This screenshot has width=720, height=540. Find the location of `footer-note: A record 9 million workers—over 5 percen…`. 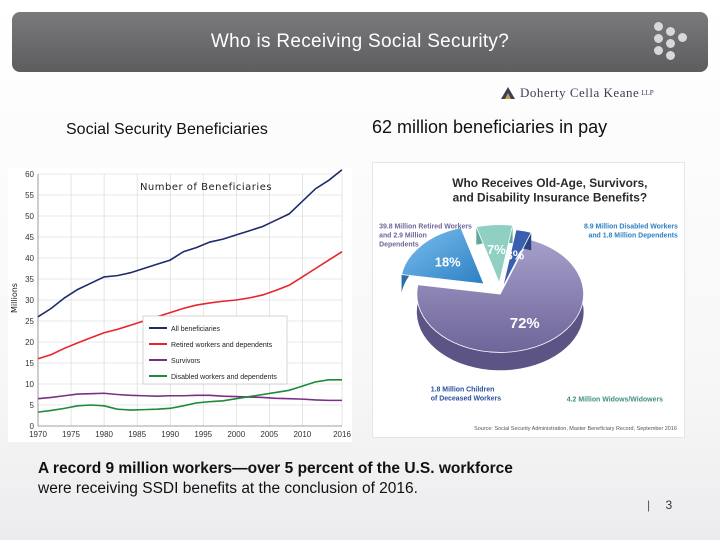

footer-note: A record 9 million workers—over 5 percen… is located at coordinates (338, 479).